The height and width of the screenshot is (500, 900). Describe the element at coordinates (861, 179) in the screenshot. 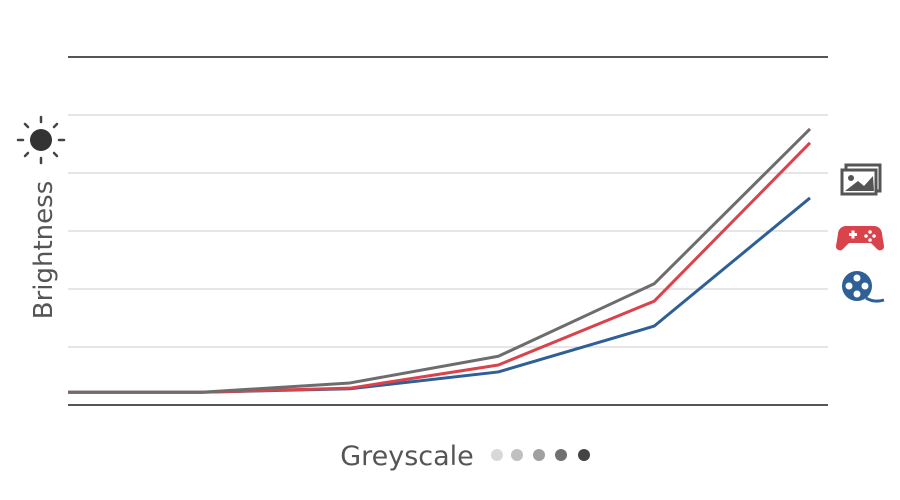

I see `picture-icon` at that location.